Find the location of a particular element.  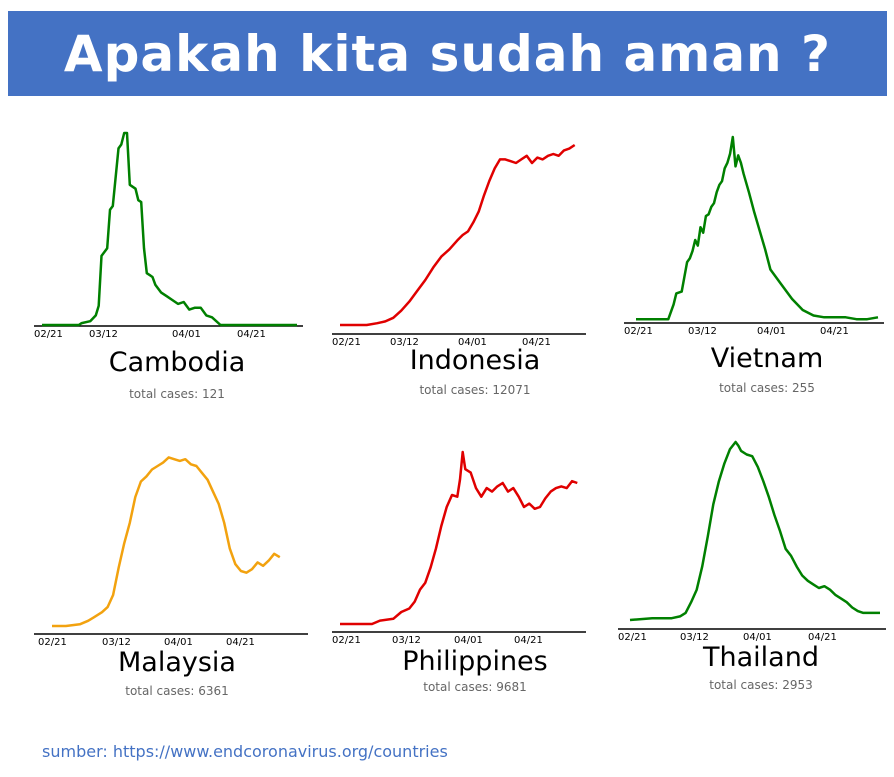

country-name: Malaysia is located at coordinates (177, 662).